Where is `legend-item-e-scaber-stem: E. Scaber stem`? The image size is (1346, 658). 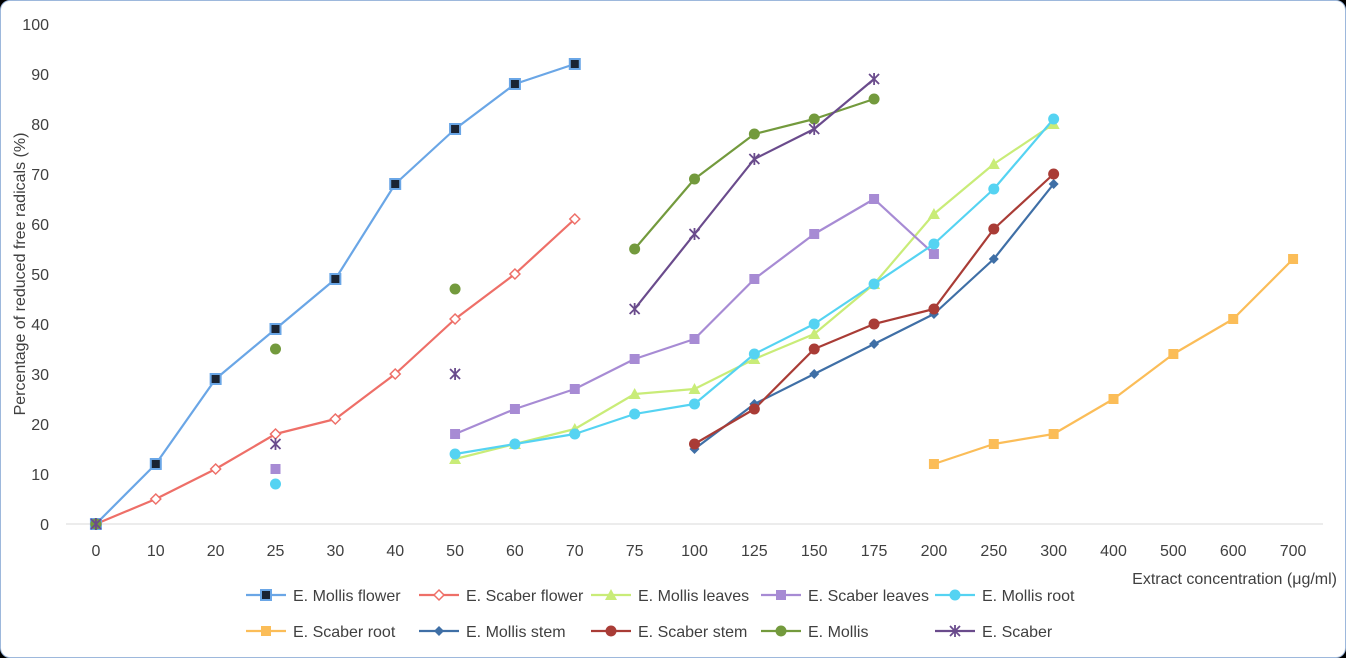 legend-item-e-scaber-stem: E. Scaber stem is located at coordinates (669, 632).